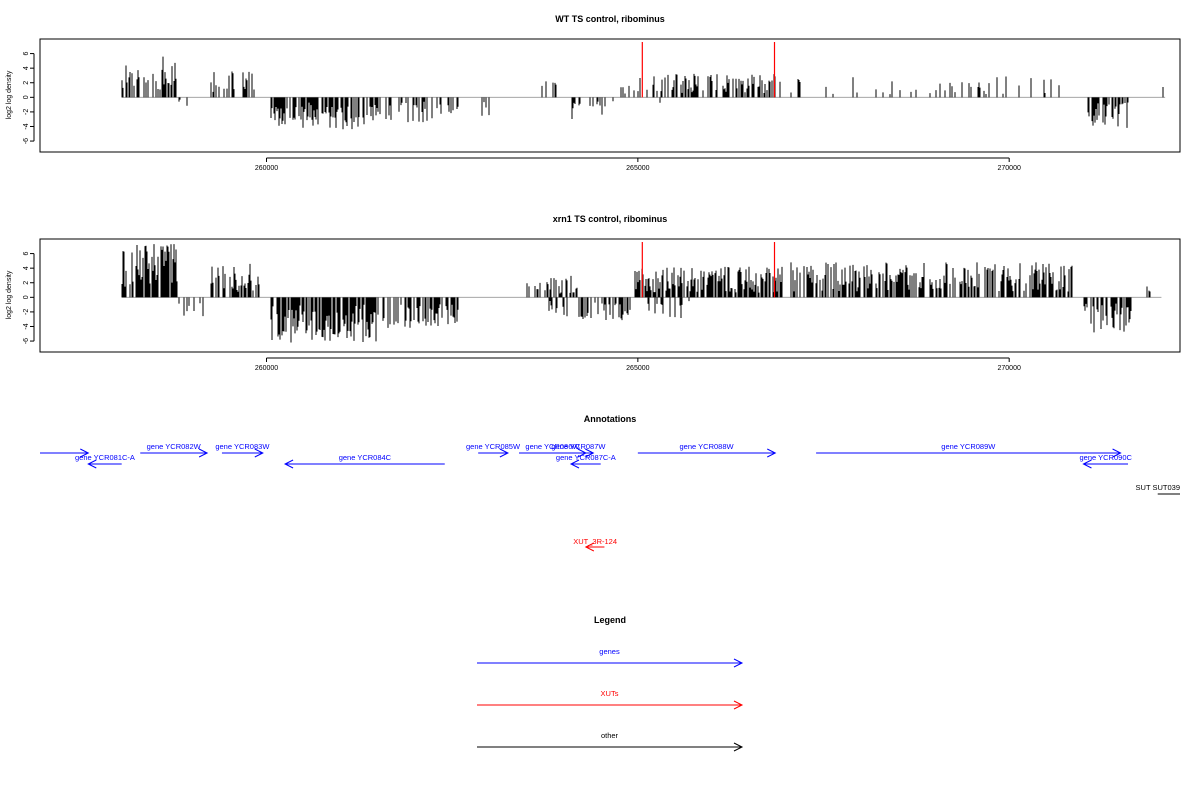 This screenshot has height=800, width=1200. I want to click on feature-label: gene YCR085W, so click(493, 446).